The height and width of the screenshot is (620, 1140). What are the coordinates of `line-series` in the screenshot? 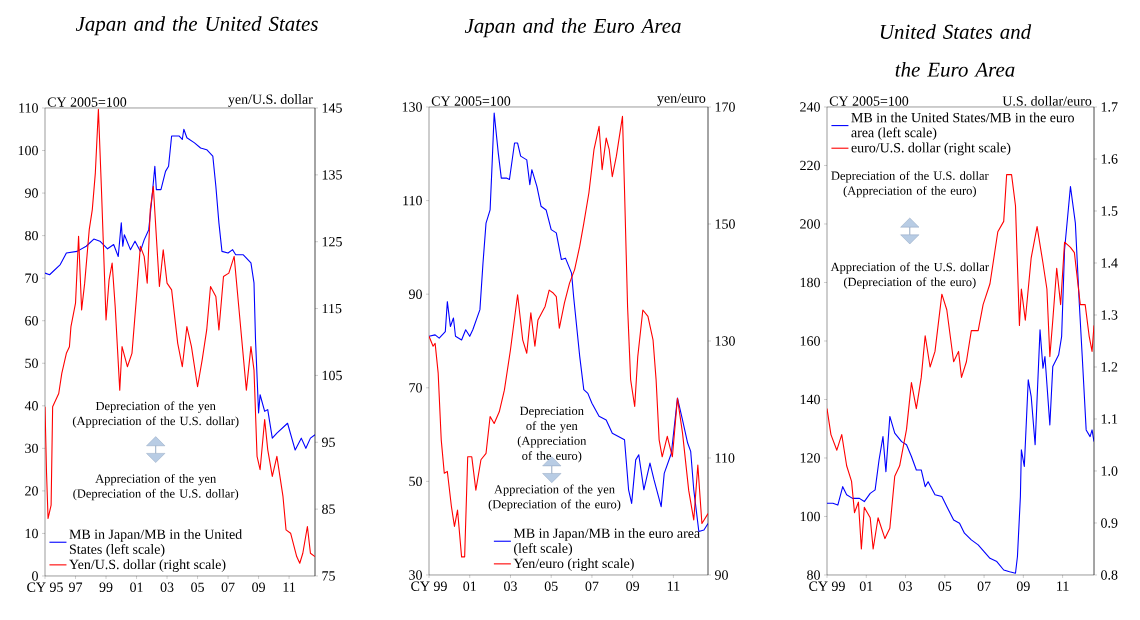 It's located at (180, 289).